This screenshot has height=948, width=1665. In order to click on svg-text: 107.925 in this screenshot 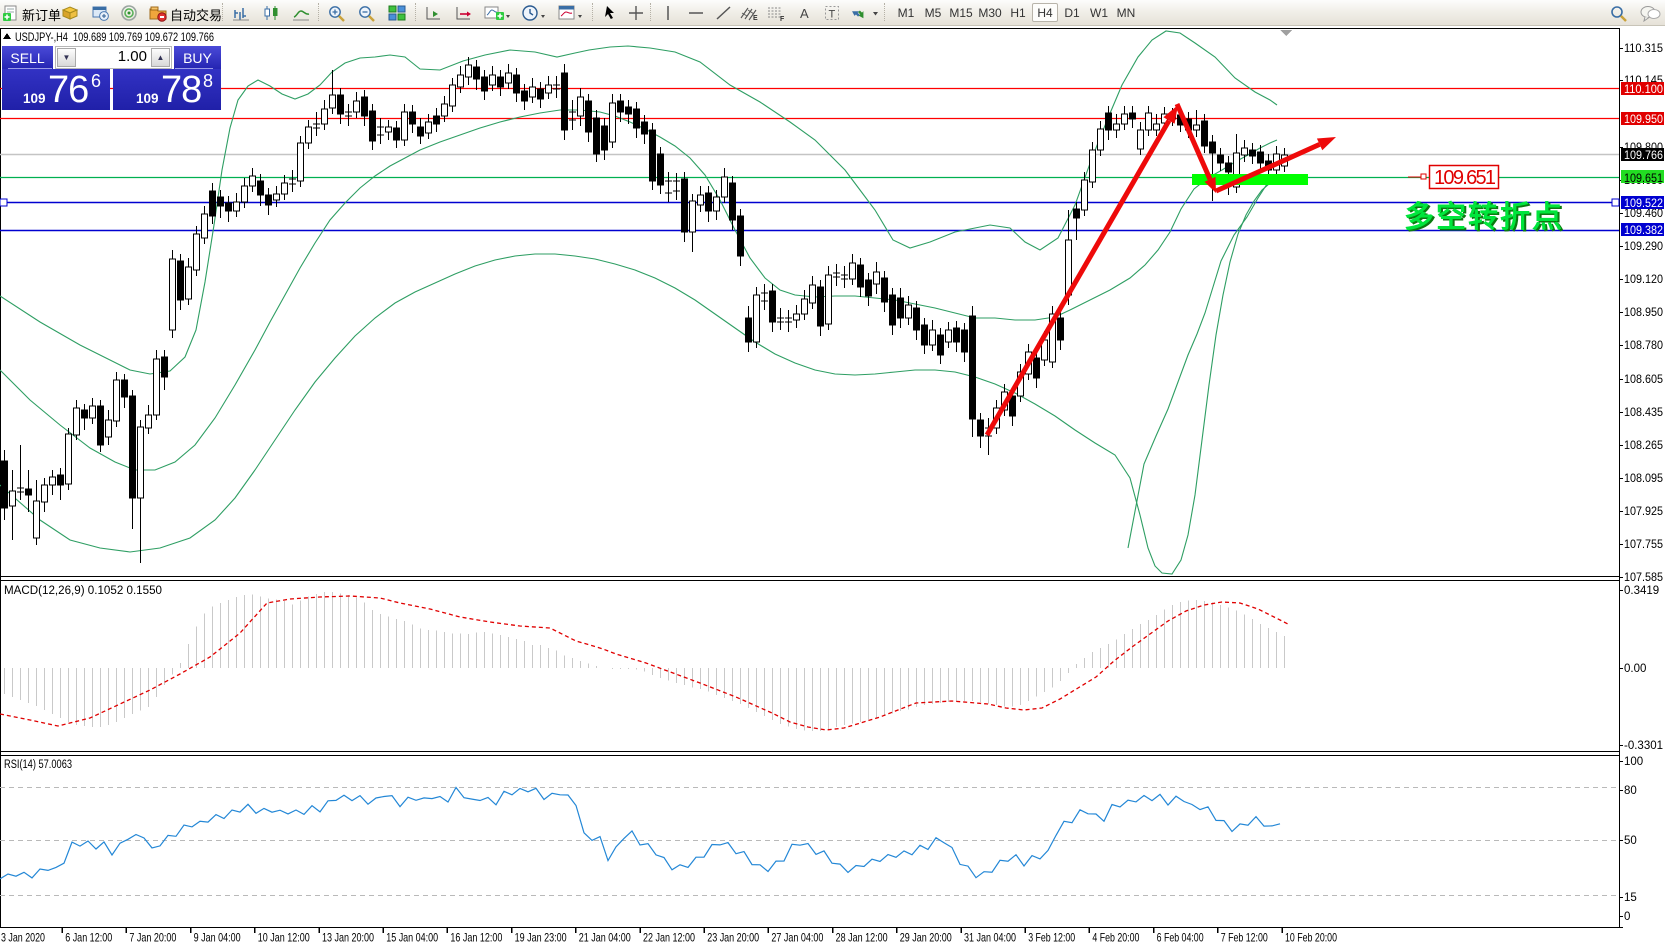, I will do `click(1643, 512)`.